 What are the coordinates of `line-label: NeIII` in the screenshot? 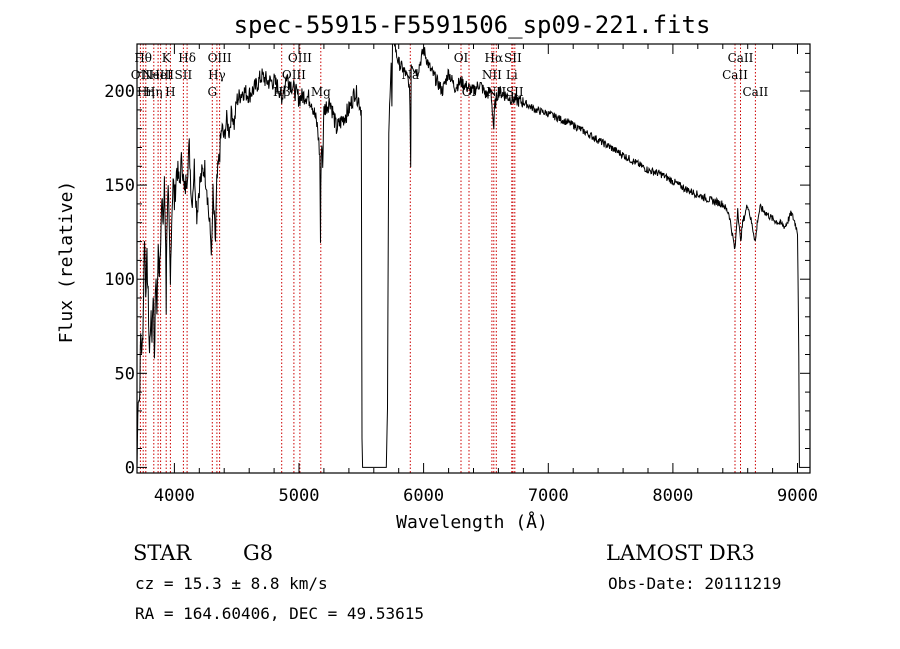 It's located at (158, 75).